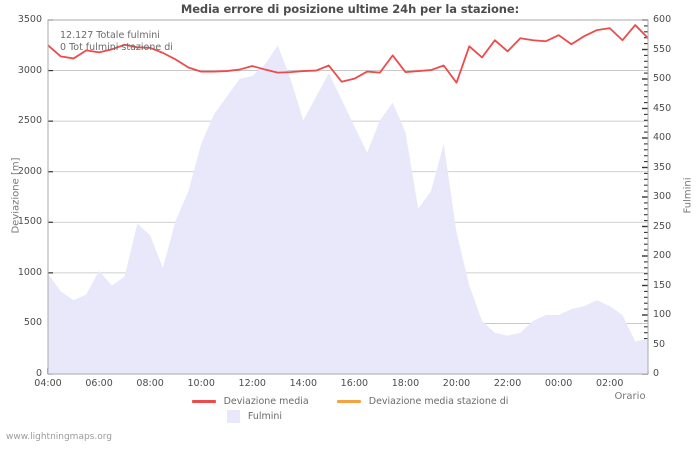  I want to click on y-right-tick-label: 500, so click(662, 78).